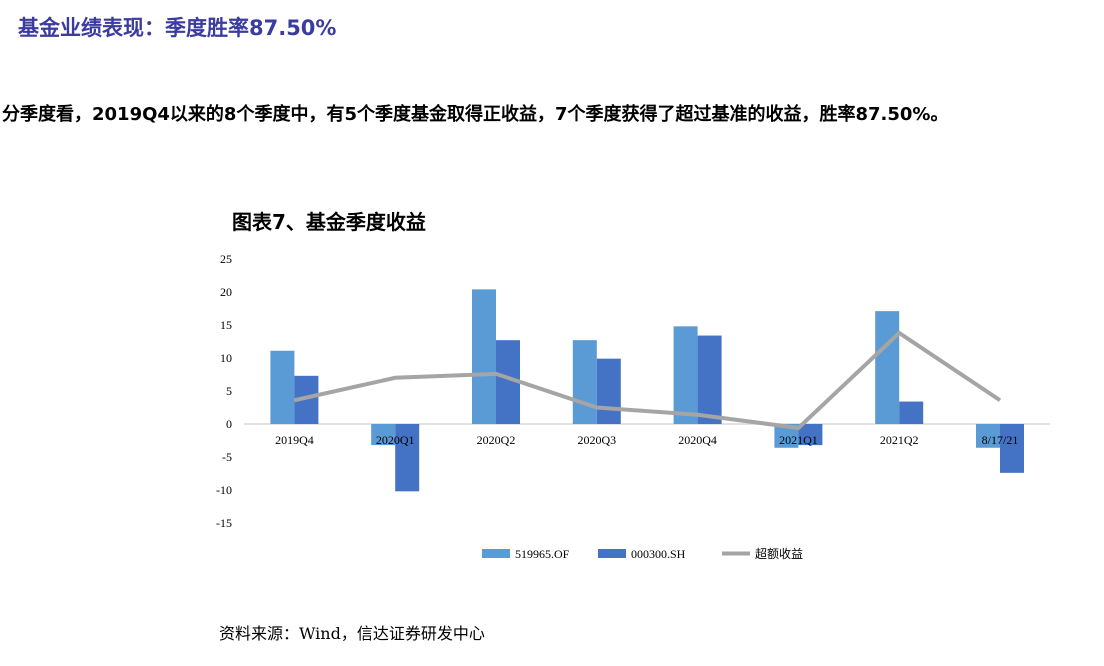 The width and height of the screenshot is (1104, 666). I want to click on x-tick-label: 2020Q1, so click(395, 440).